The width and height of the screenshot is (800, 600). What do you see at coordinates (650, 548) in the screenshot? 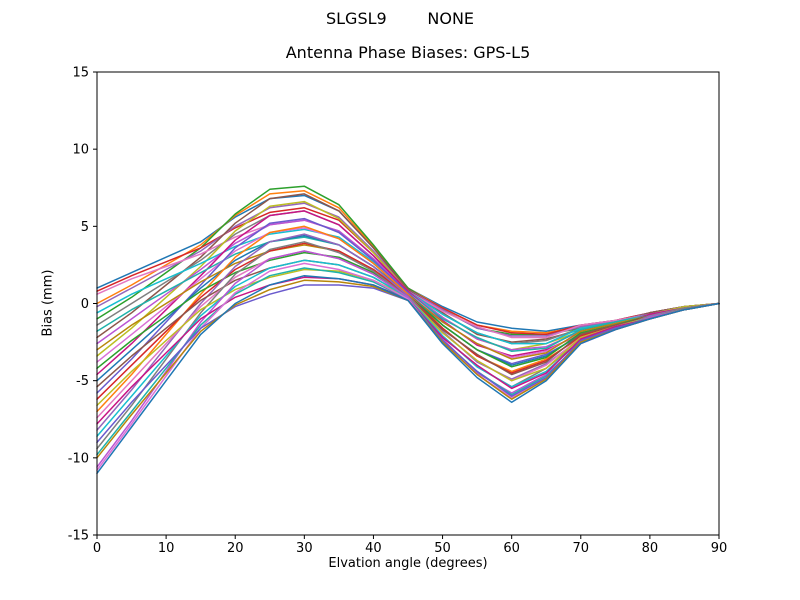
I see `x-tick-label: 80` at bounding box center [650, 548].